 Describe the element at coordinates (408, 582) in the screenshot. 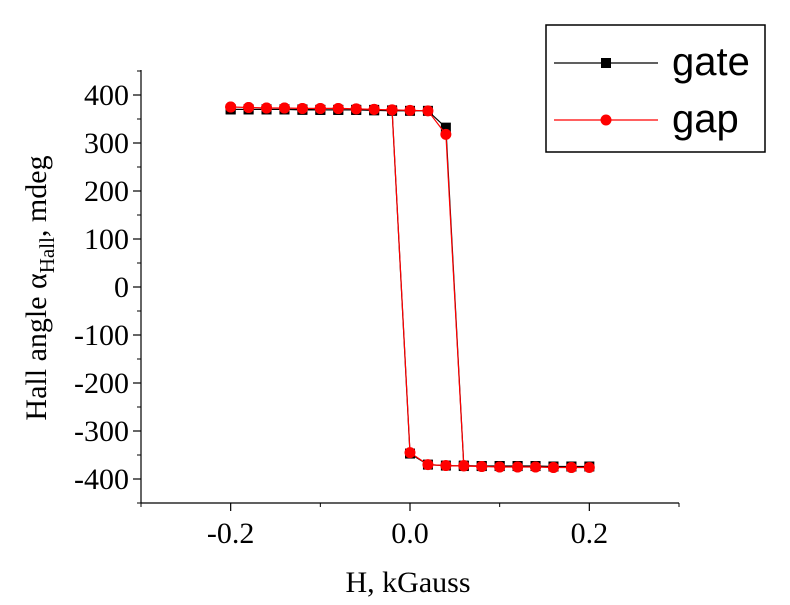

I see `x-axis-title: H, kGauss` at that location.